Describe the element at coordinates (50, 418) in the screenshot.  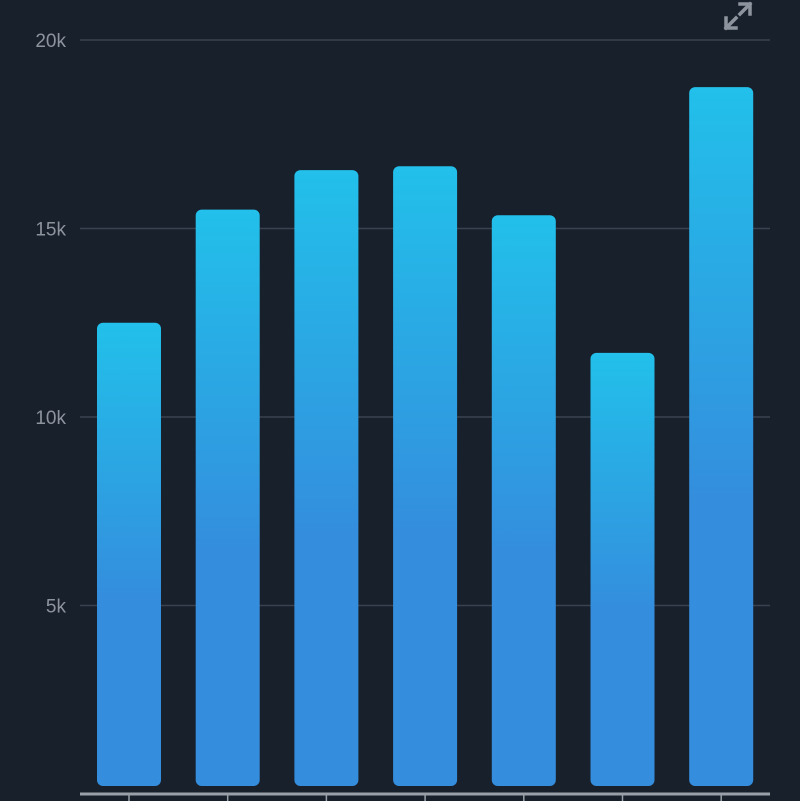
I see `y-tick-label: 10k` at that location.